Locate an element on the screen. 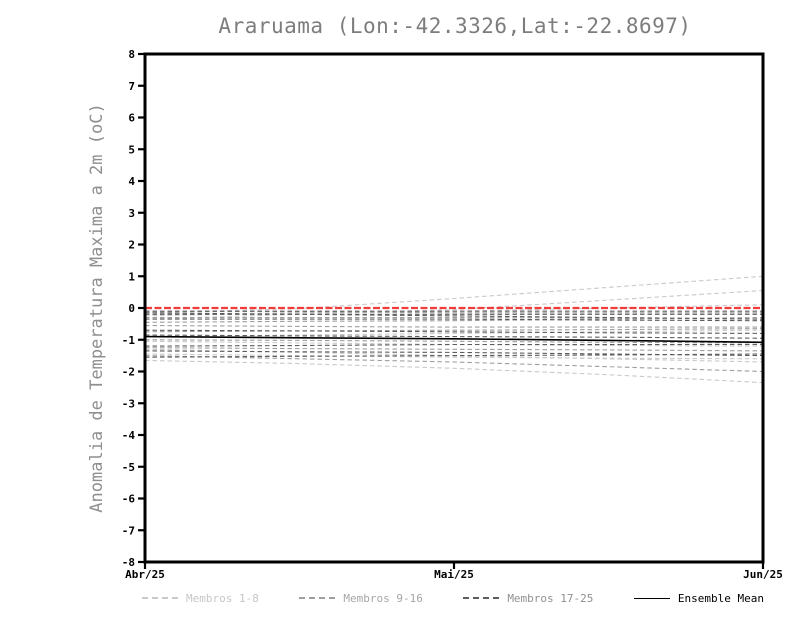  legend-item-membros-1-8: Membros 1-8 is located at coordinates (200, 598).